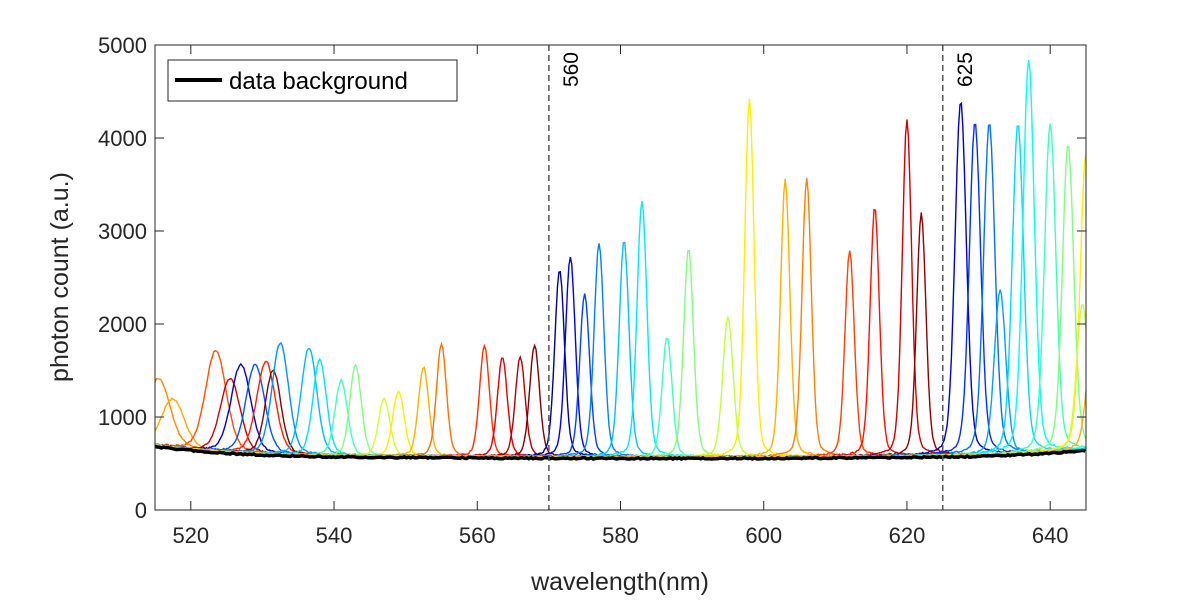 This screenshot has height=600, width=1200. What do you see at coordinates (620, 535) in the screenshot?
I see `x-tick-label-580: 580` at bounding box center [620, 535].